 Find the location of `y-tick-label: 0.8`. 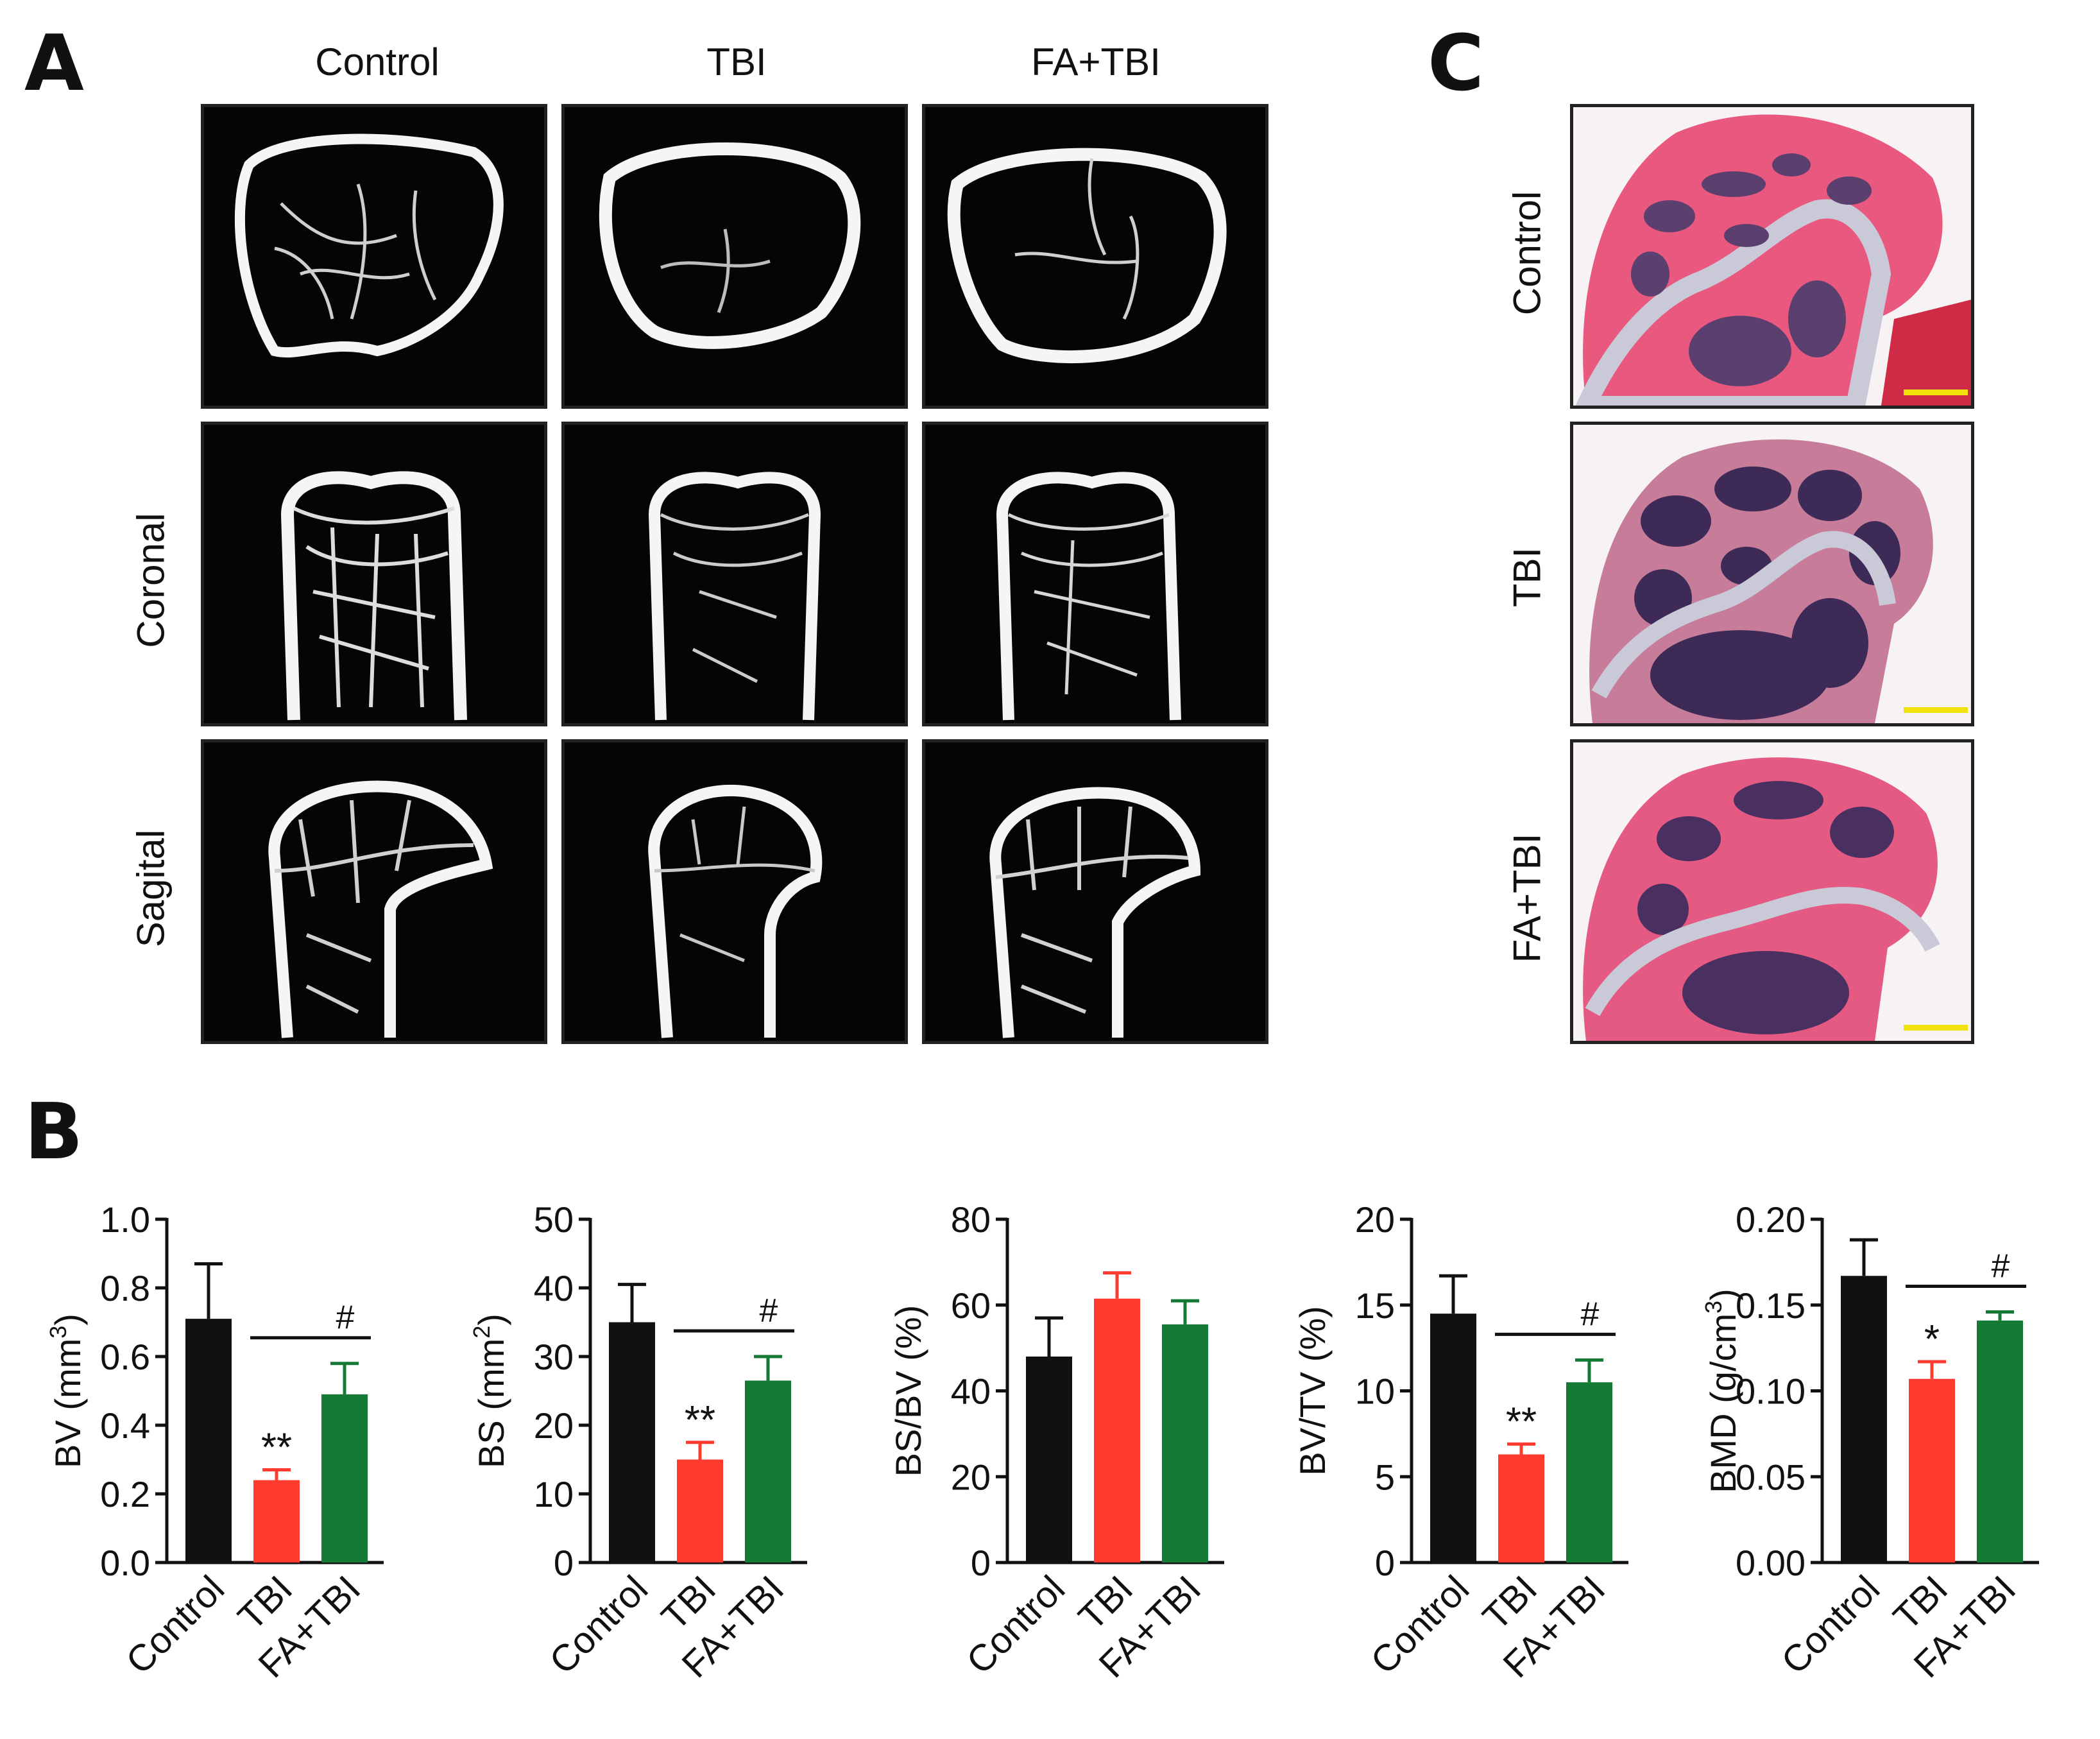

y-tick-label: 0.8 is located at coordinates (125, 1288).